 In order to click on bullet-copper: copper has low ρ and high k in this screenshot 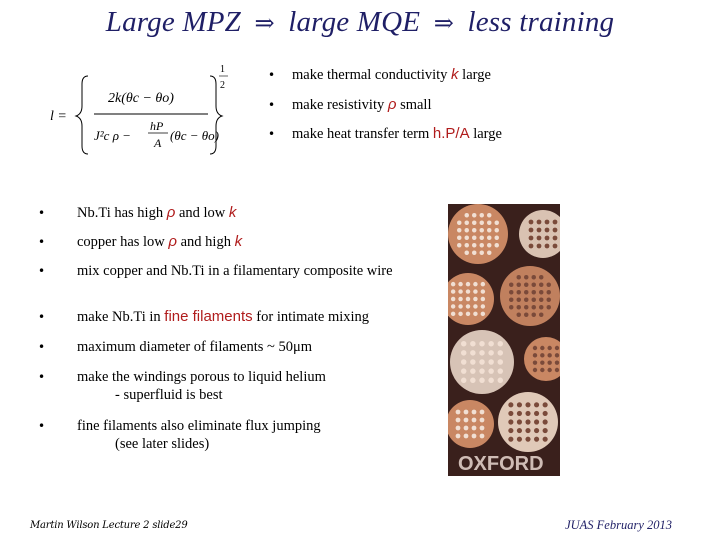, I will do `click(238, 247)`.